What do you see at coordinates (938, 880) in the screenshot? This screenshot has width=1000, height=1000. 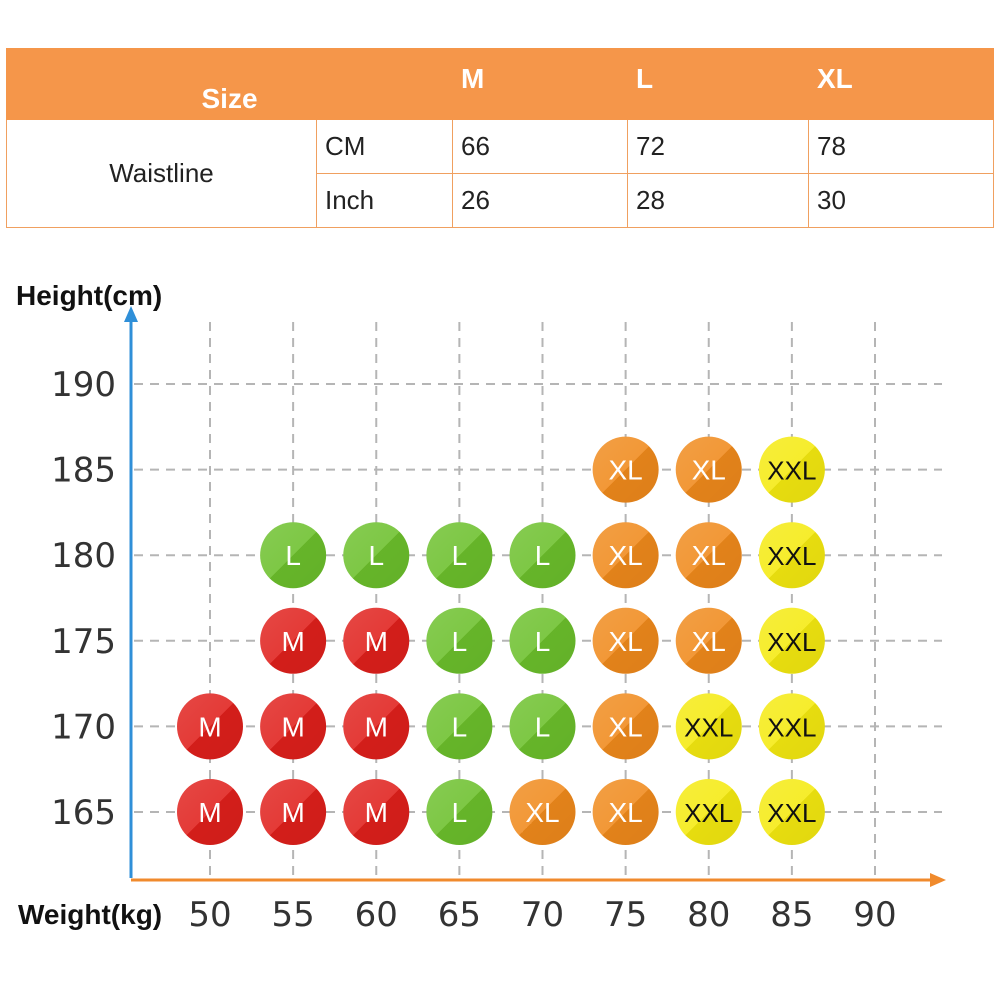 I see `x-axis-arrow` at bounding box center [938, 880].